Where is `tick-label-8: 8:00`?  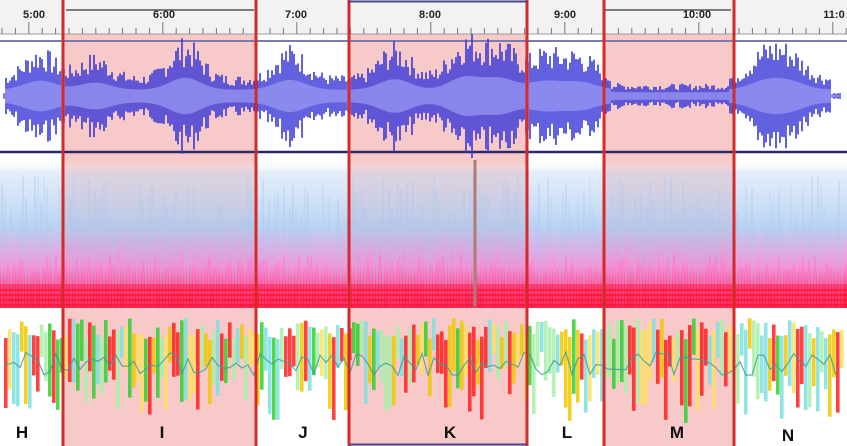
tick-label-8: 8:00 is located at coordinates (430, 15).